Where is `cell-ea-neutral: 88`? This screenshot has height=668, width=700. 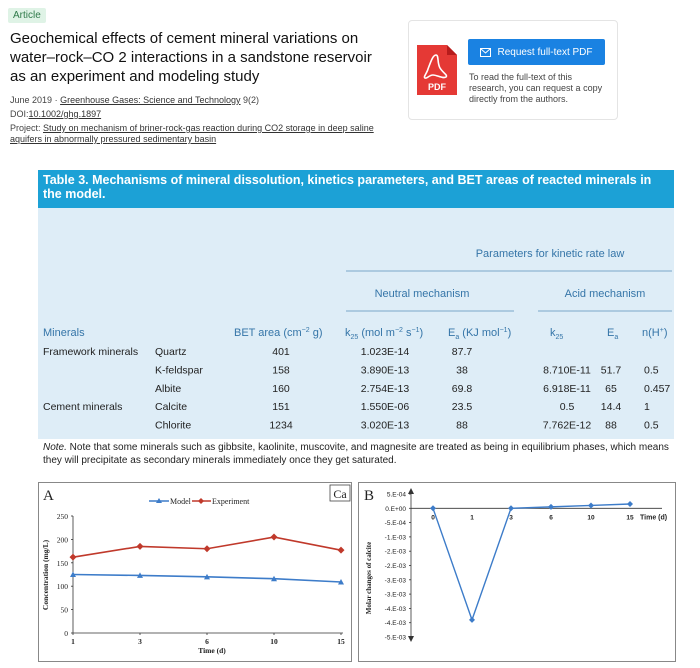
cell-ea-neutral: 88 is located at coordinates (462, 426).